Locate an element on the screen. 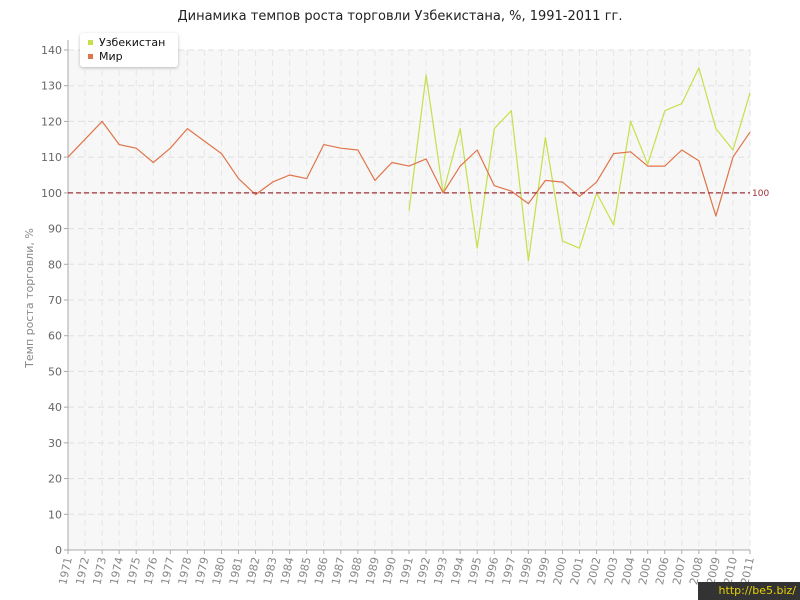 The image size is (800, 600). x-tick-label: 1986 is located at coordinates (321, 571).